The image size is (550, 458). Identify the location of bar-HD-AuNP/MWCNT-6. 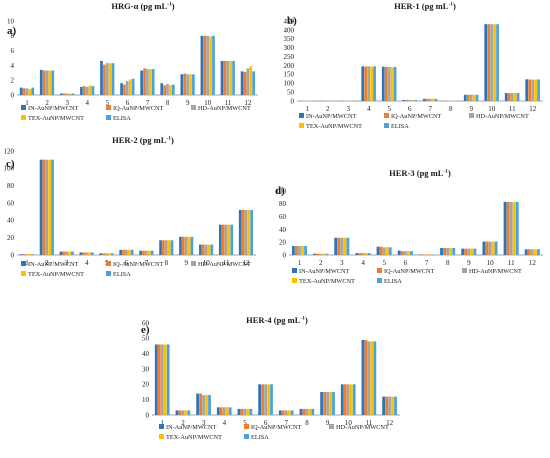
(127, 87).